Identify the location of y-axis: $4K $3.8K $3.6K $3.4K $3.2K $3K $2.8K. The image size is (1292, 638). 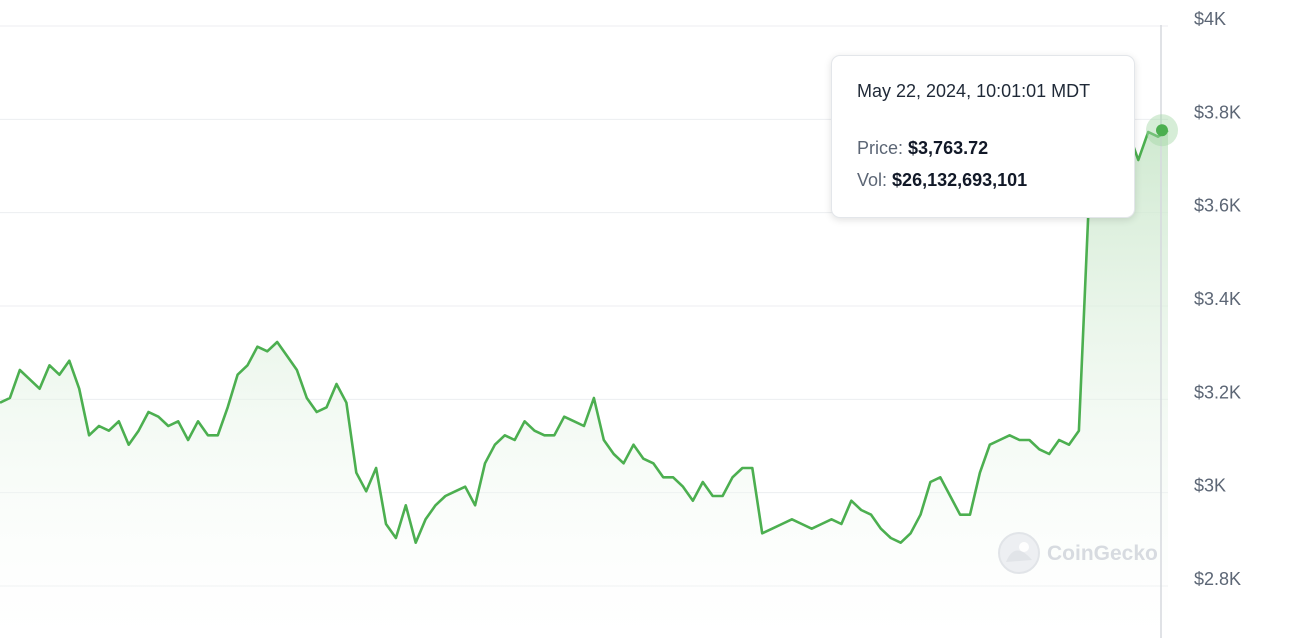
(1217, 299).